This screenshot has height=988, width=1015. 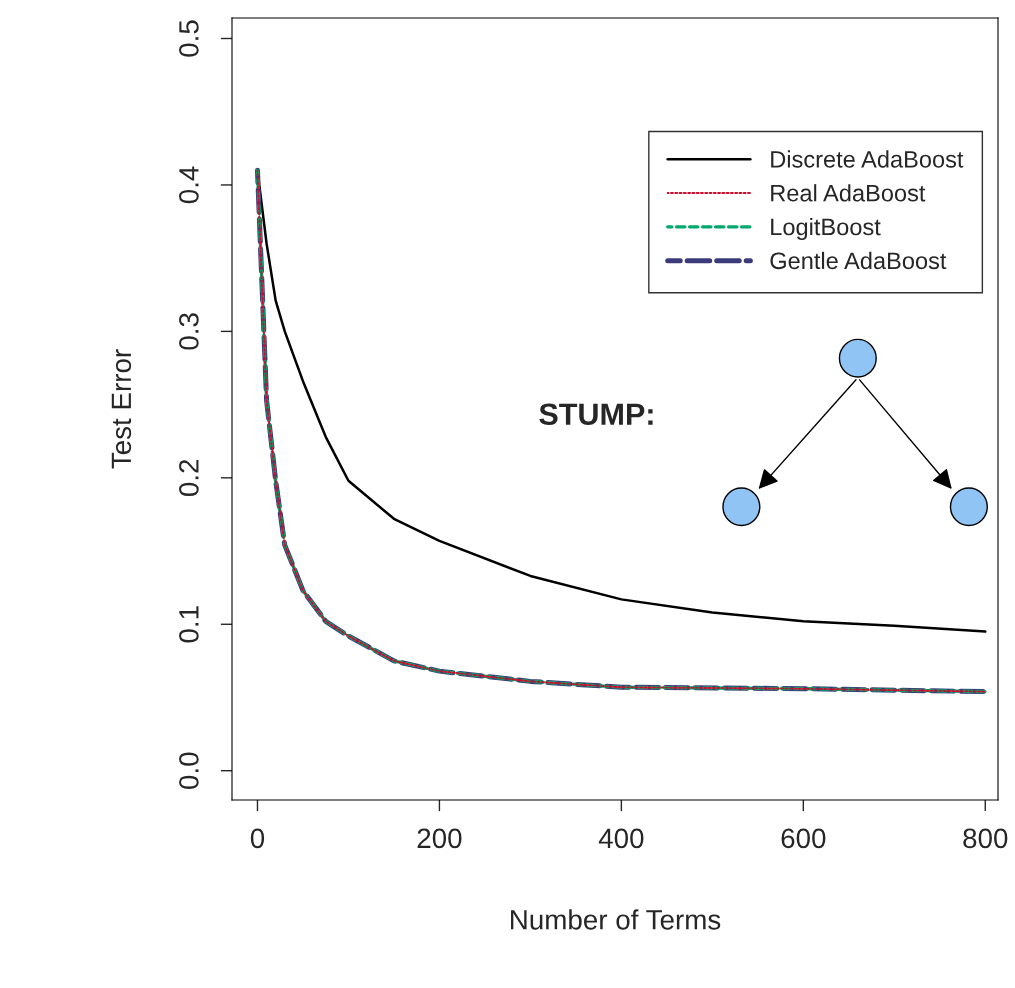 I want to click on y-tick-label: 0.4, so click(x=189, y=185).